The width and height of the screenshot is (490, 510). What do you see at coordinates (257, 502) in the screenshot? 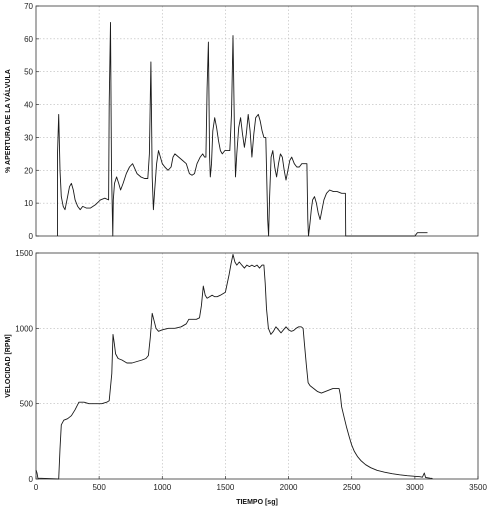
I see `x-axis-label: TIEMPO [sg]` at bounding box center [257, 502].